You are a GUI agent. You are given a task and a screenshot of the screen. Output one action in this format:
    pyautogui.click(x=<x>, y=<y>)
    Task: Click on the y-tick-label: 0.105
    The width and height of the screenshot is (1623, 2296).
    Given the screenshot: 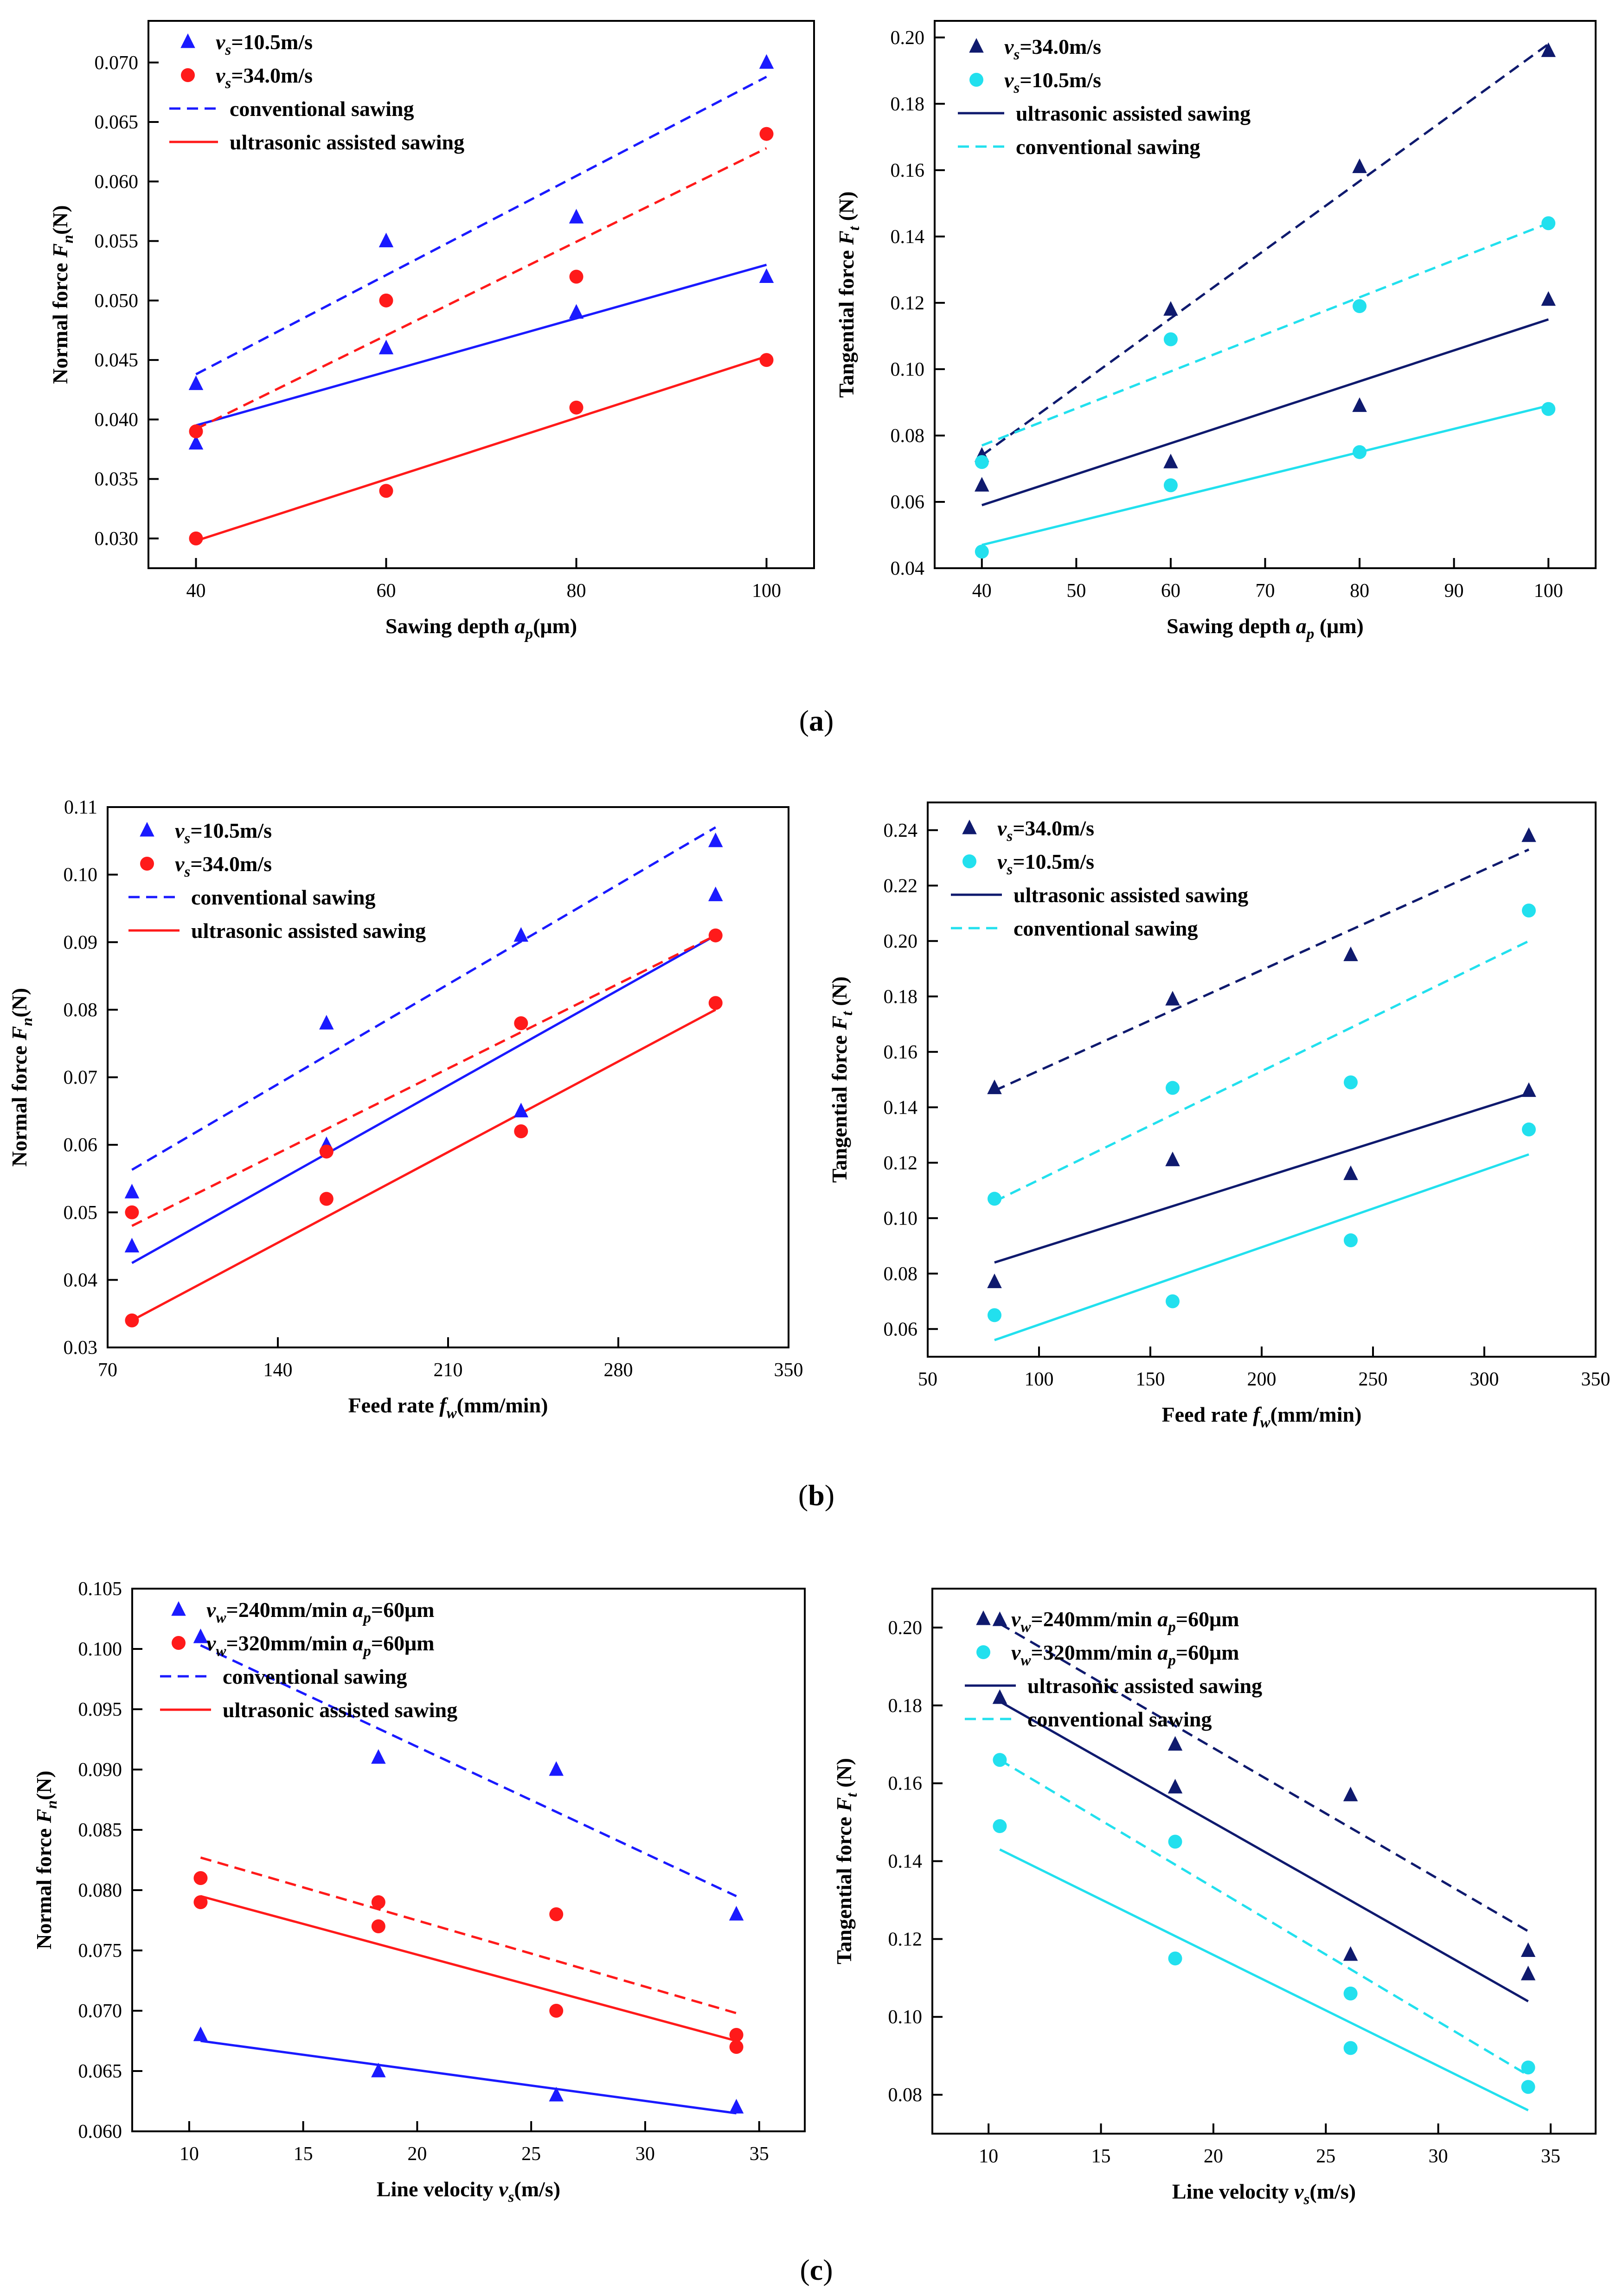 What is the action you would take?
    pyautogui.click(x=100, y=1589)
    